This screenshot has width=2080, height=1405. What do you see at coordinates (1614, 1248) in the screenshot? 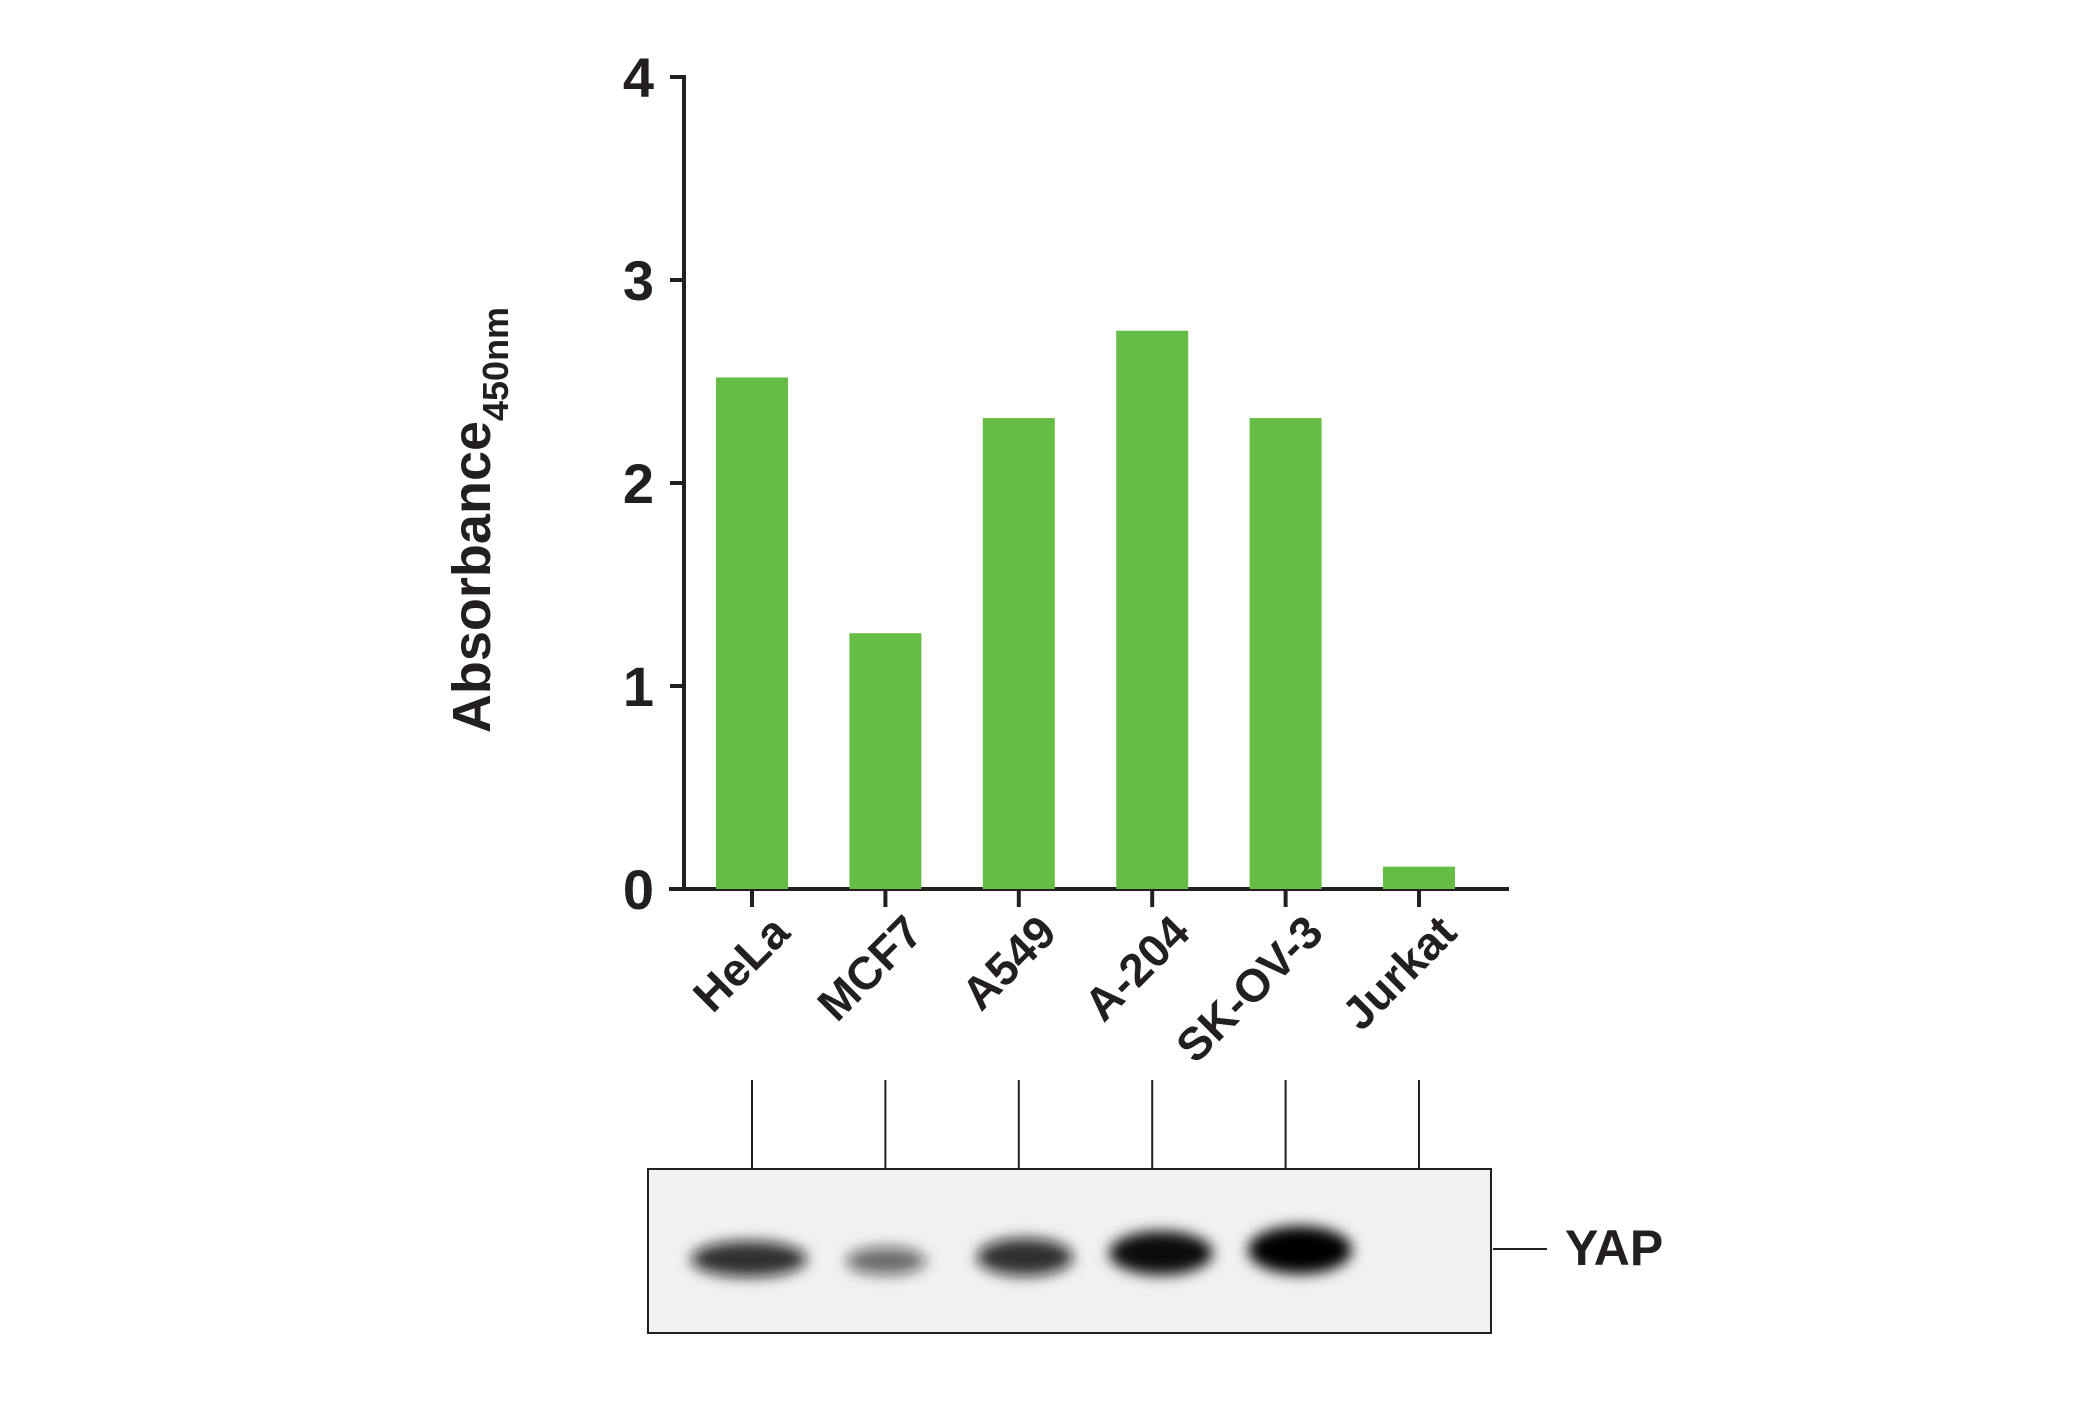
I see `blot-label: YAP` at bounding box center [1614, 1248].